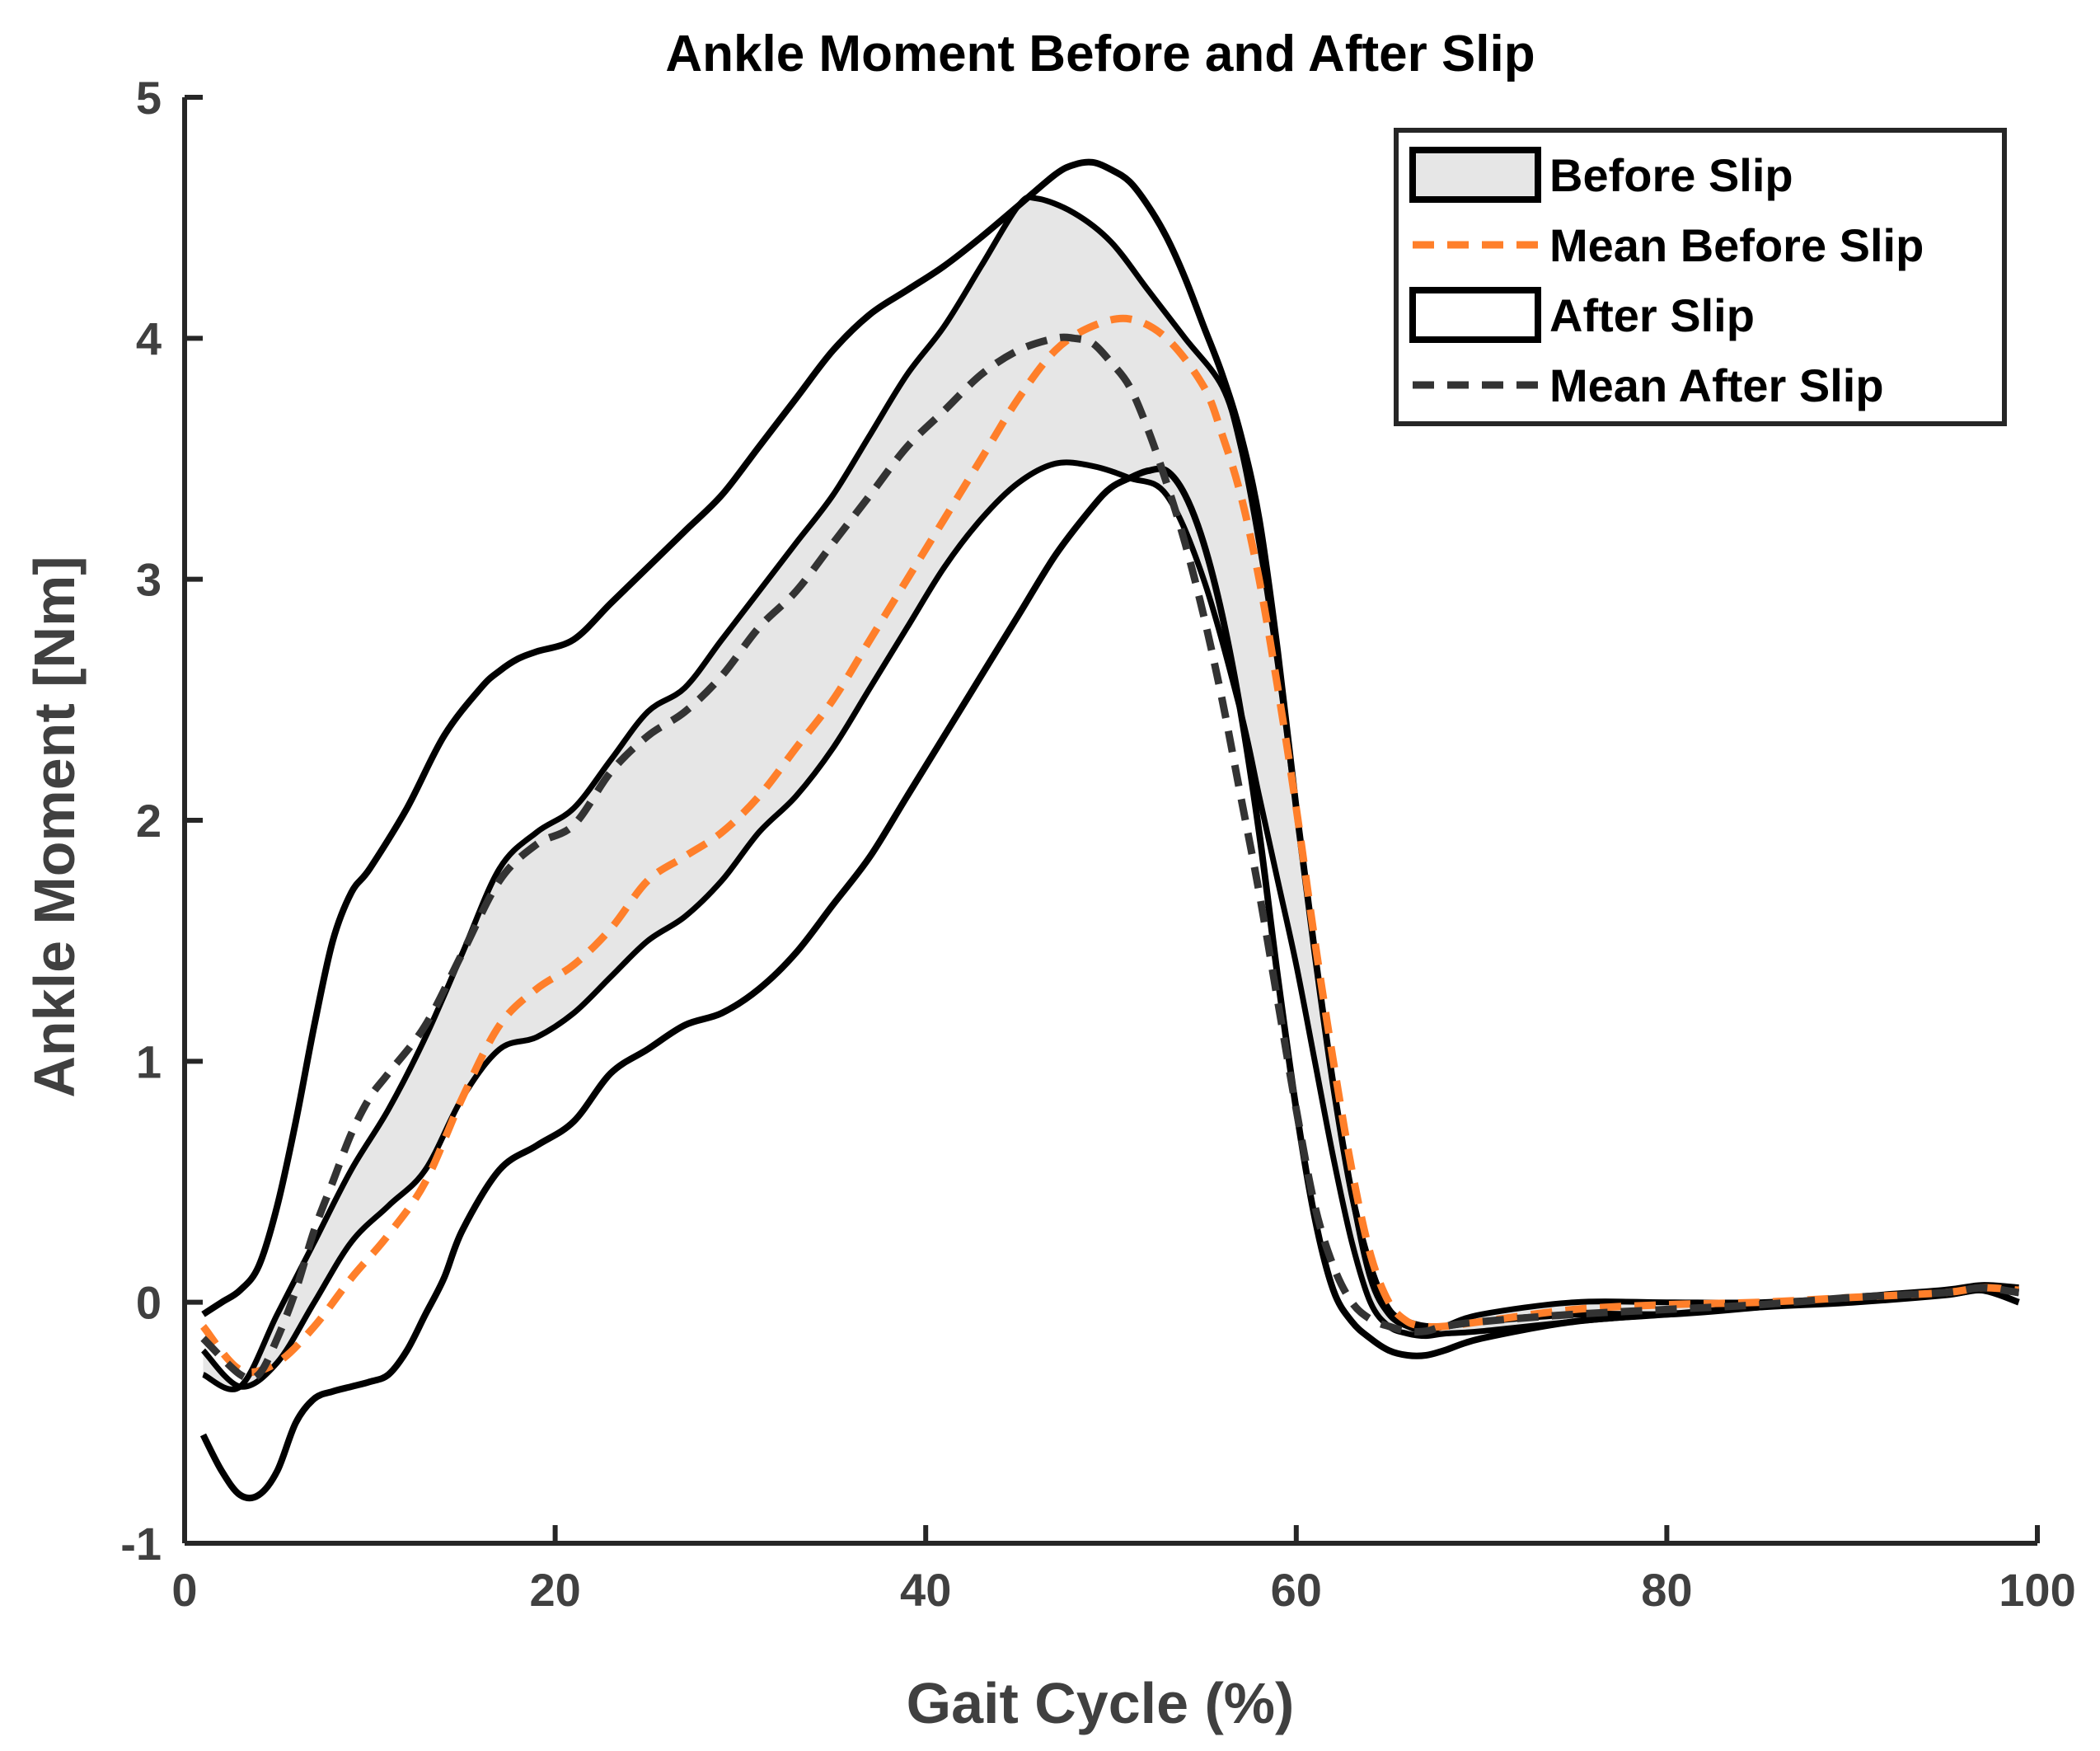  What do you see at coordinates (1296, 1590) in the screenshot?
I see `x-tick-label: 60` at bounding box center [1296, 1590].